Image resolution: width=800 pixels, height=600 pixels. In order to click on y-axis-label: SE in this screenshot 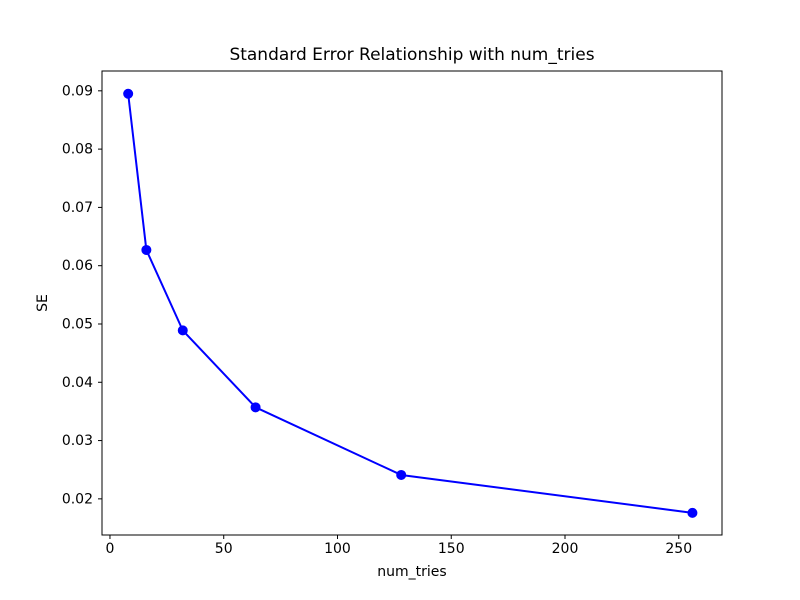, I will do `click(43, 303)`.